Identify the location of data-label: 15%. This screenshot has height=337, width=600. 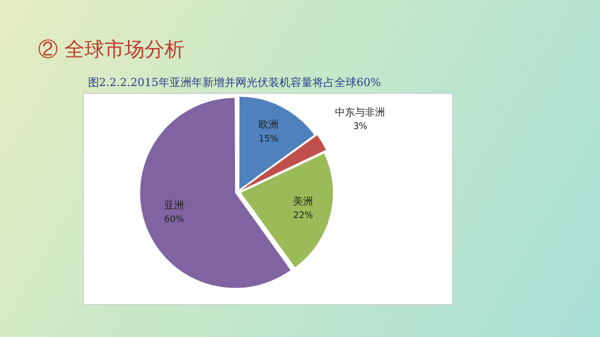
(268, 139).